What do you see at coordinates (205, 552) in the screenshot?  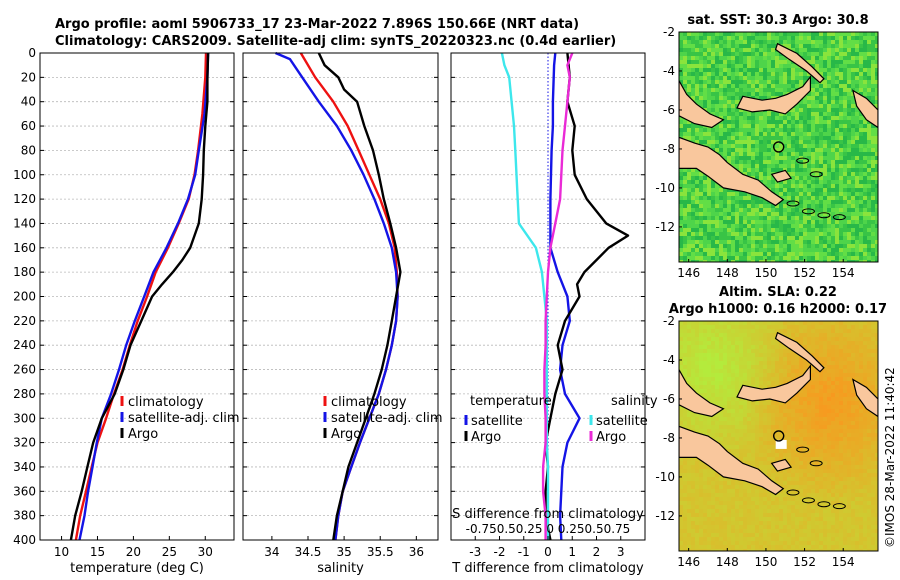 I see `x-tick-label: 30` at bounding box center [205, 552].